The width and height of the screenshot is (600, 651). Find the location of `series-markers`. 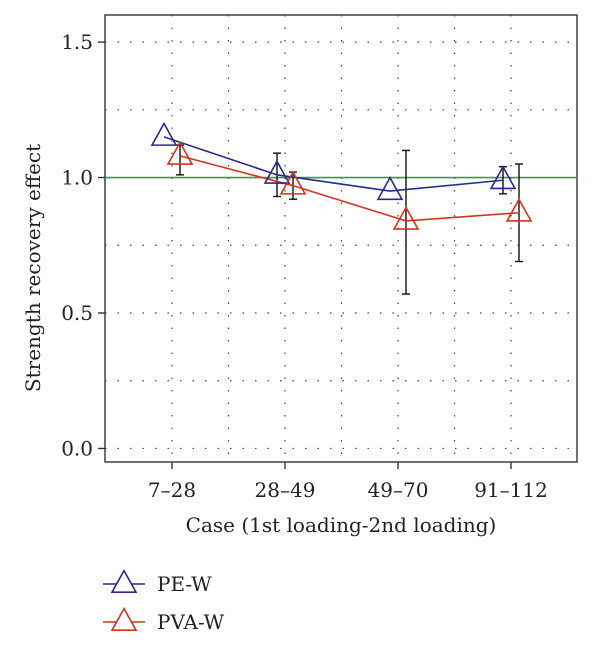

series-markers is located at coordinates (341, 175).